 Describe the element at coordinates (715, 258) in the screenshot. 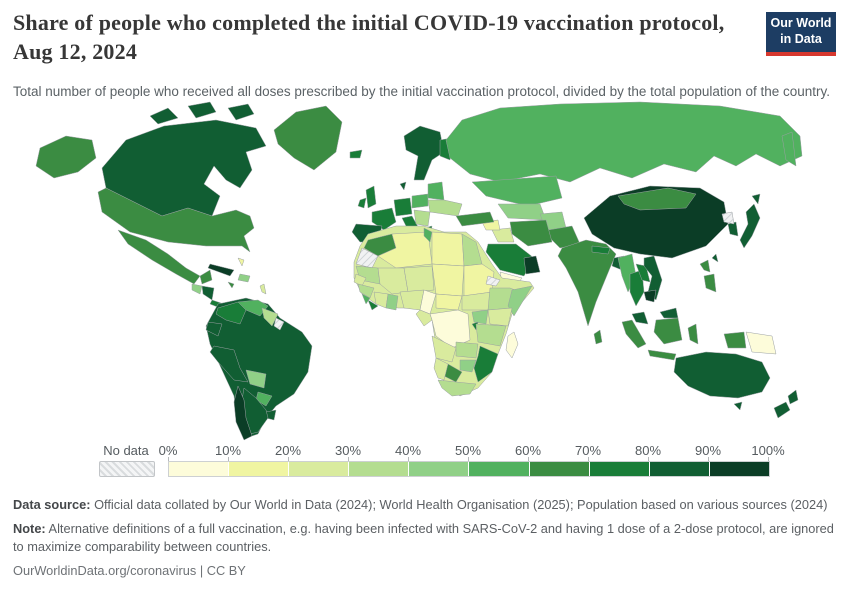

I see `region-taiwan` at that location.